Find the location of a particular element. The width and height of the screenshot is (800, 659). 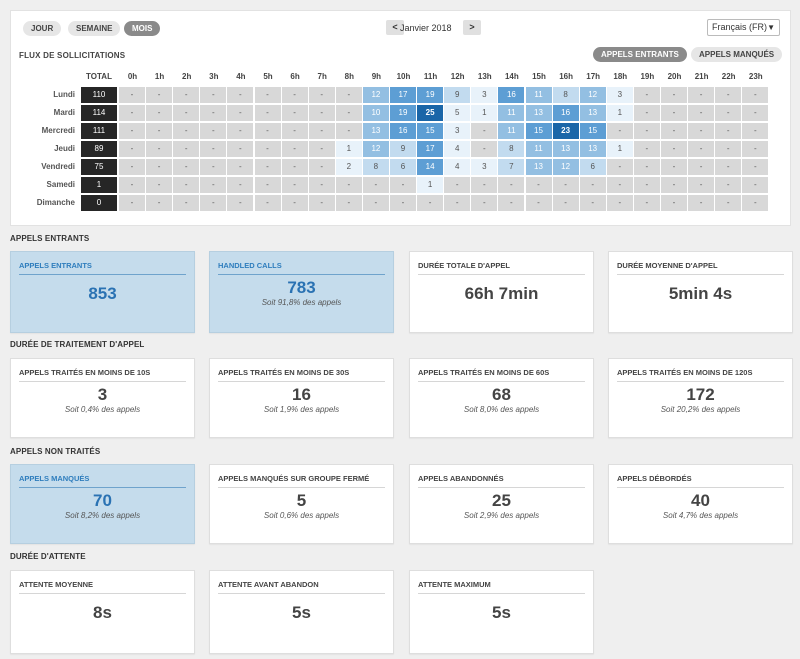

hour-label: 19h is located at coordinates (647, 76).